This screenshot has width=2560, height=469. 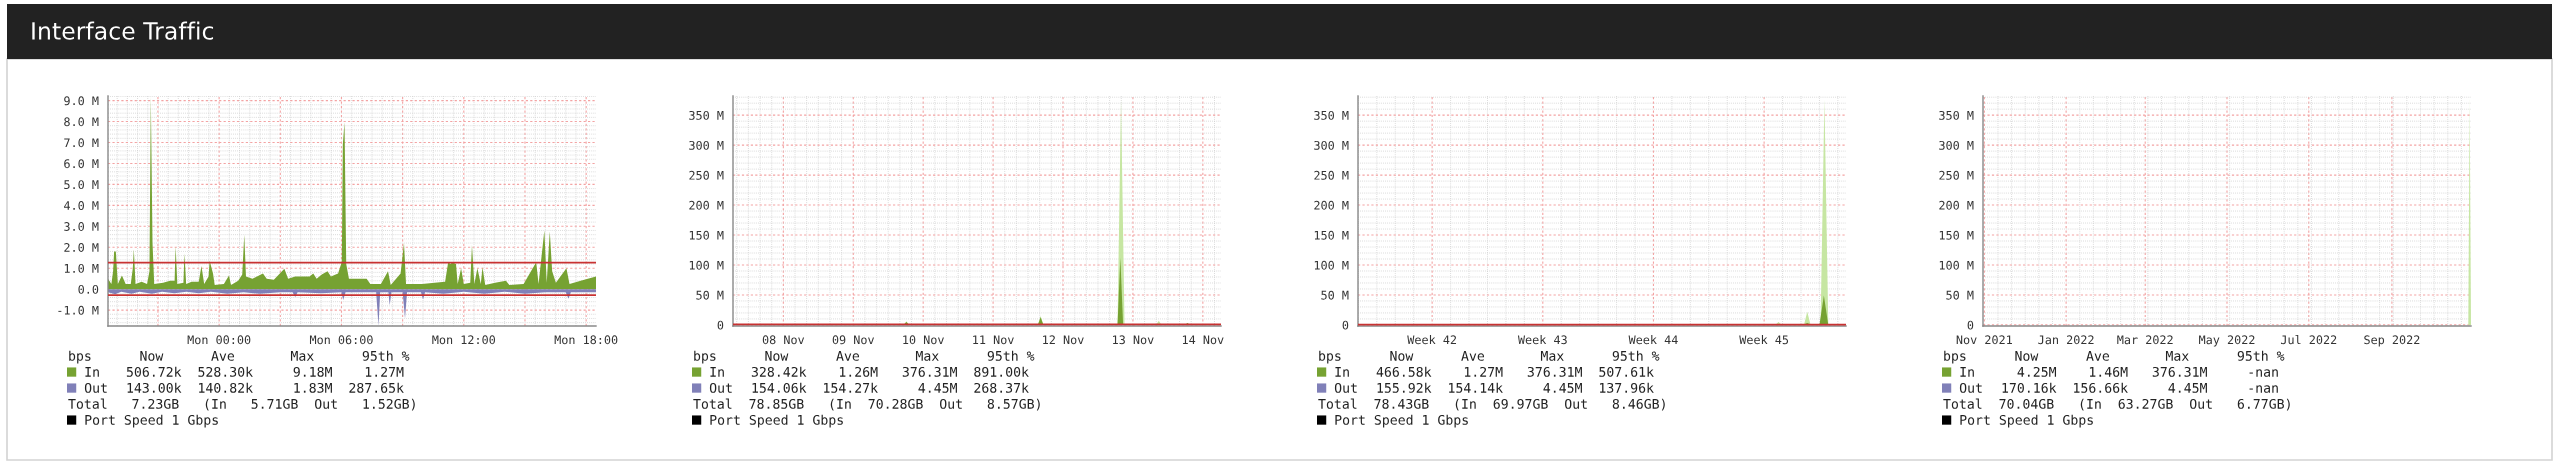 What do you see at coordinates (866, 404) in the screenshot?
I see `text: Total 78.85GB (In 70.28GB Out 8.57GB)` at bounding box center [866, 404].